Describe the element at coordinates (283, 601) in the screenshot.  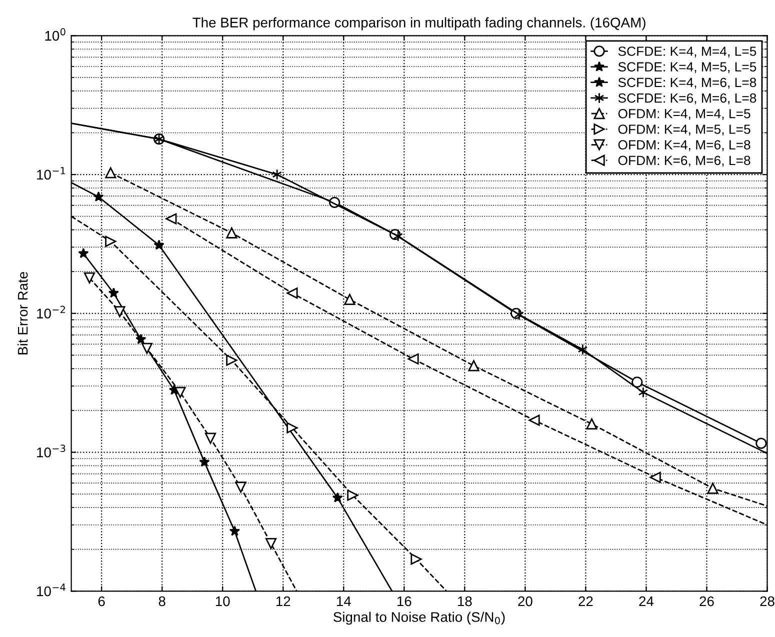
I see `x-tick-label: 12` at that location.